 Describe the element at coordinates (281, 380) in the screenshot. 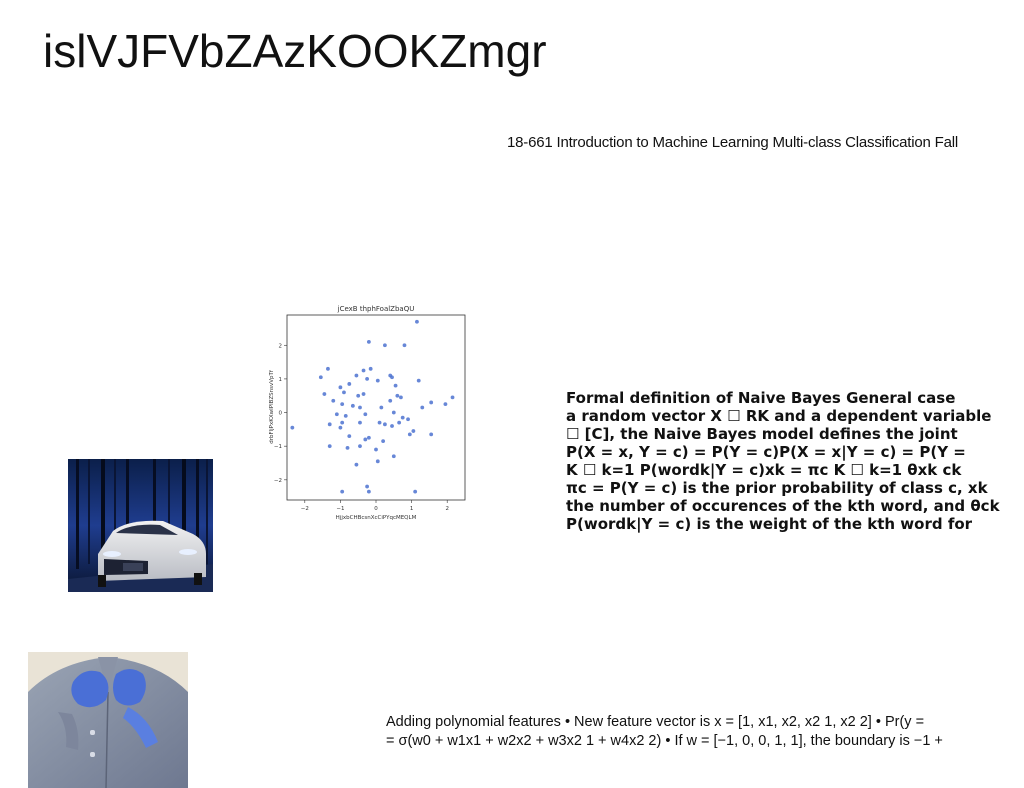

I see `y-tick-label: 1` at that location.